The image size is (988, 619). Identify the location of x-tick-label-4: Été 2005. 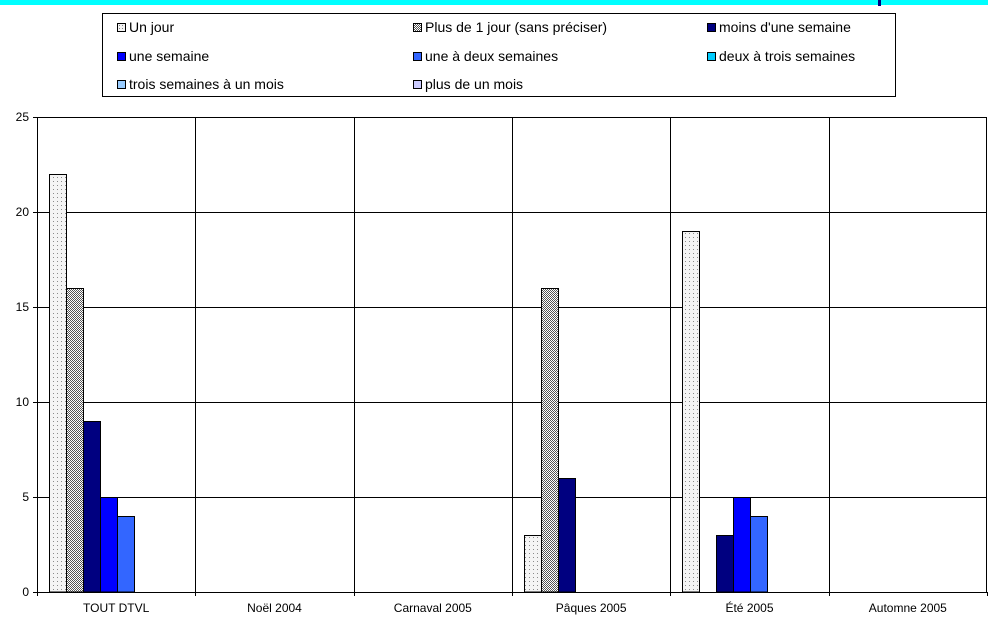
(749, 607).